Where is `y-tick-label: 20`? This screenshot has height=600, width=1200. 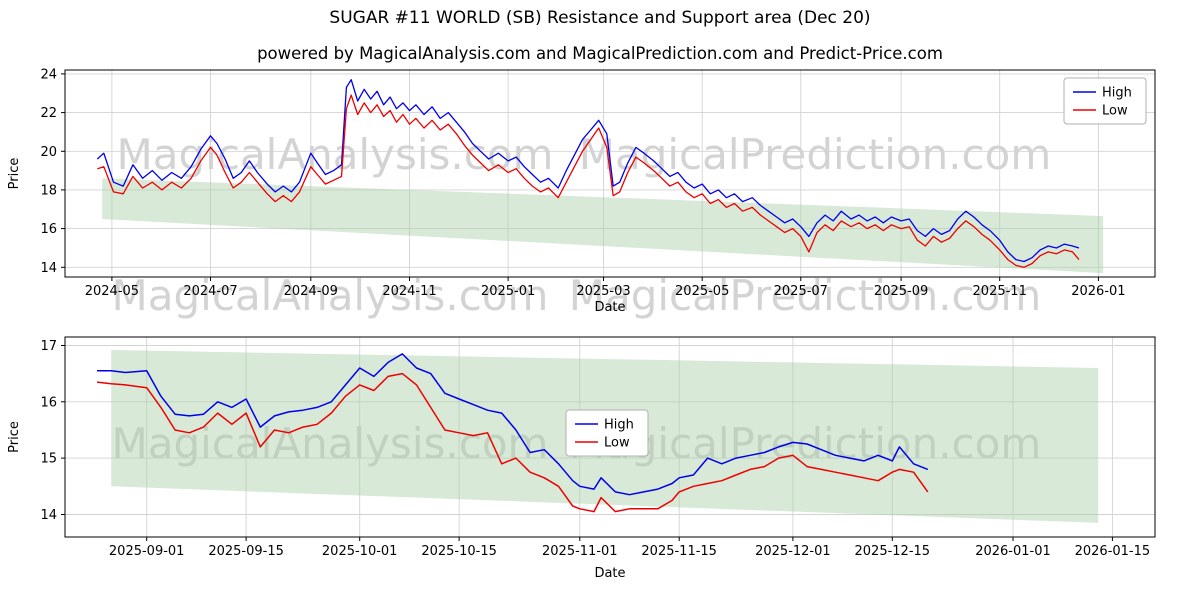 y-tick-label: 20 is located at coordinates (48, 152).